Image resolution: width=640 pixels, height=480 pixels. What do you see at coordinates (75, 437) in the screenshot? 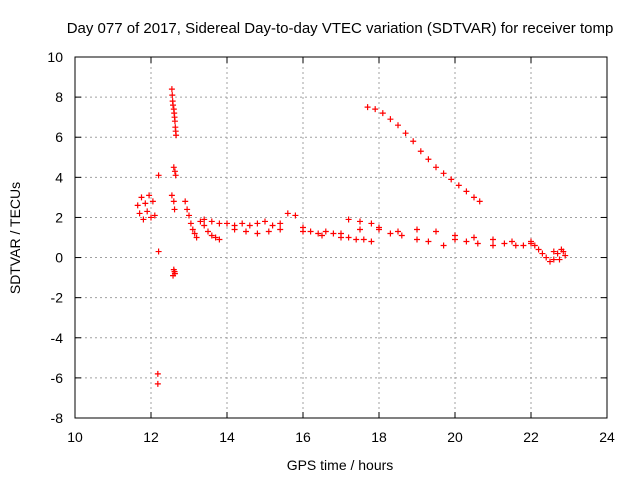
I see `x-tick-label: 10` at bounding box center [75, 437].